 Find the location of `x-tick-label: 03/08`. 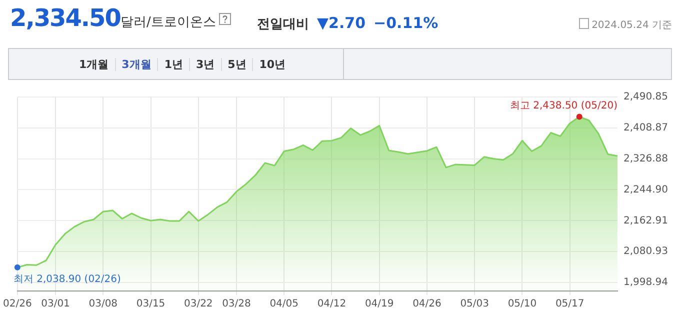

x-tick-label: 03/08 is located at coordinates (103, 304).